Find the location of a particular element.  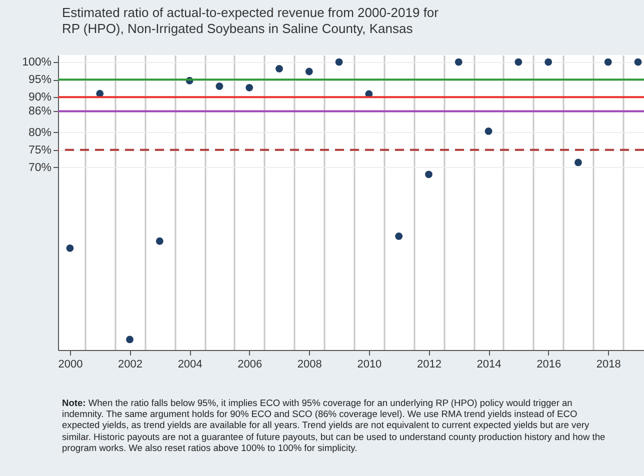

y-tick-label: 95% is located at coordinates (40, 80).